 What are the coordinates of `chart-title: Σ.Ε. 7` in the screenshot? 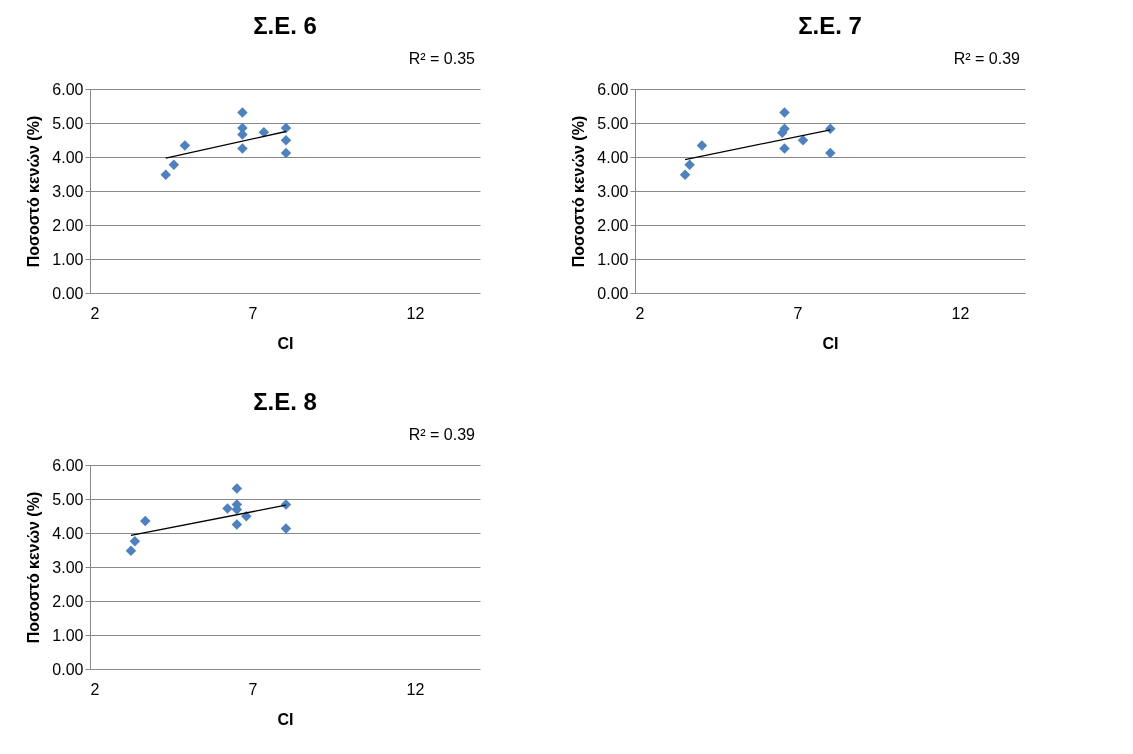 It's located at (830, 25).